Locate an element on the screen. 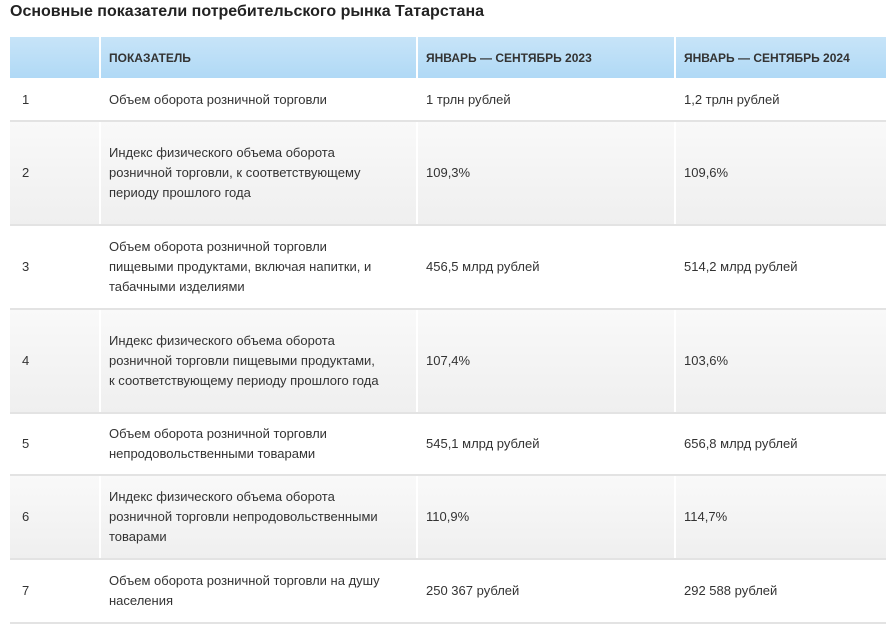  row-value-2023: 250 367 рублей is located at coordinates (546, 591).